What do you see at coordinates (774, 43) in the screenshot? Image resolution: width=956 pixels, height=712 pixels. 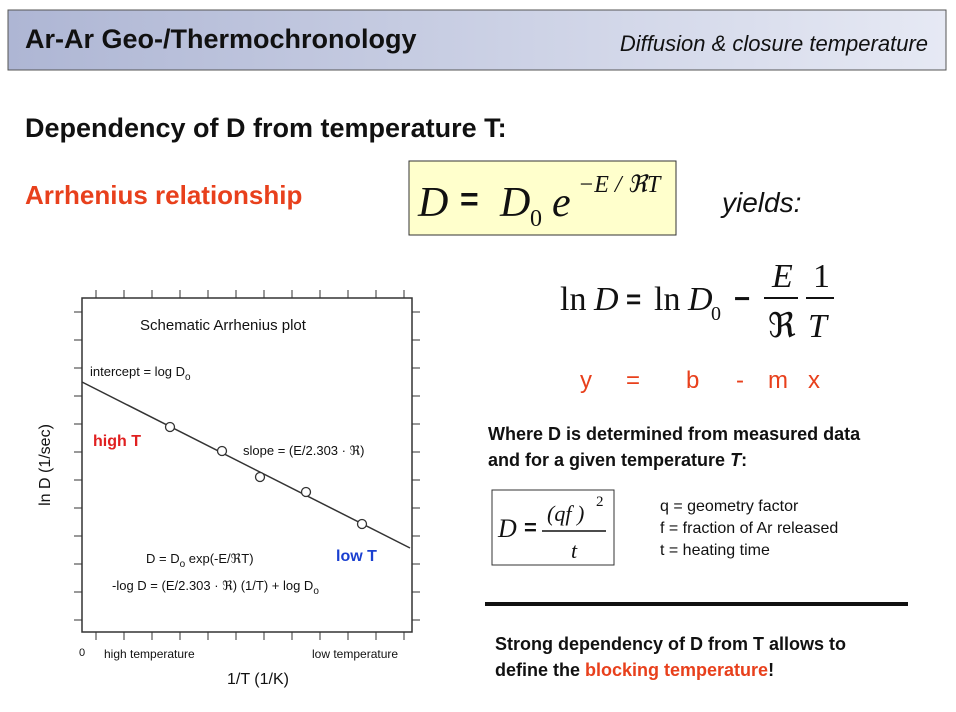 I see `header-subtitle: Diffusion & closure temperature` at bounding box center [774, 43].